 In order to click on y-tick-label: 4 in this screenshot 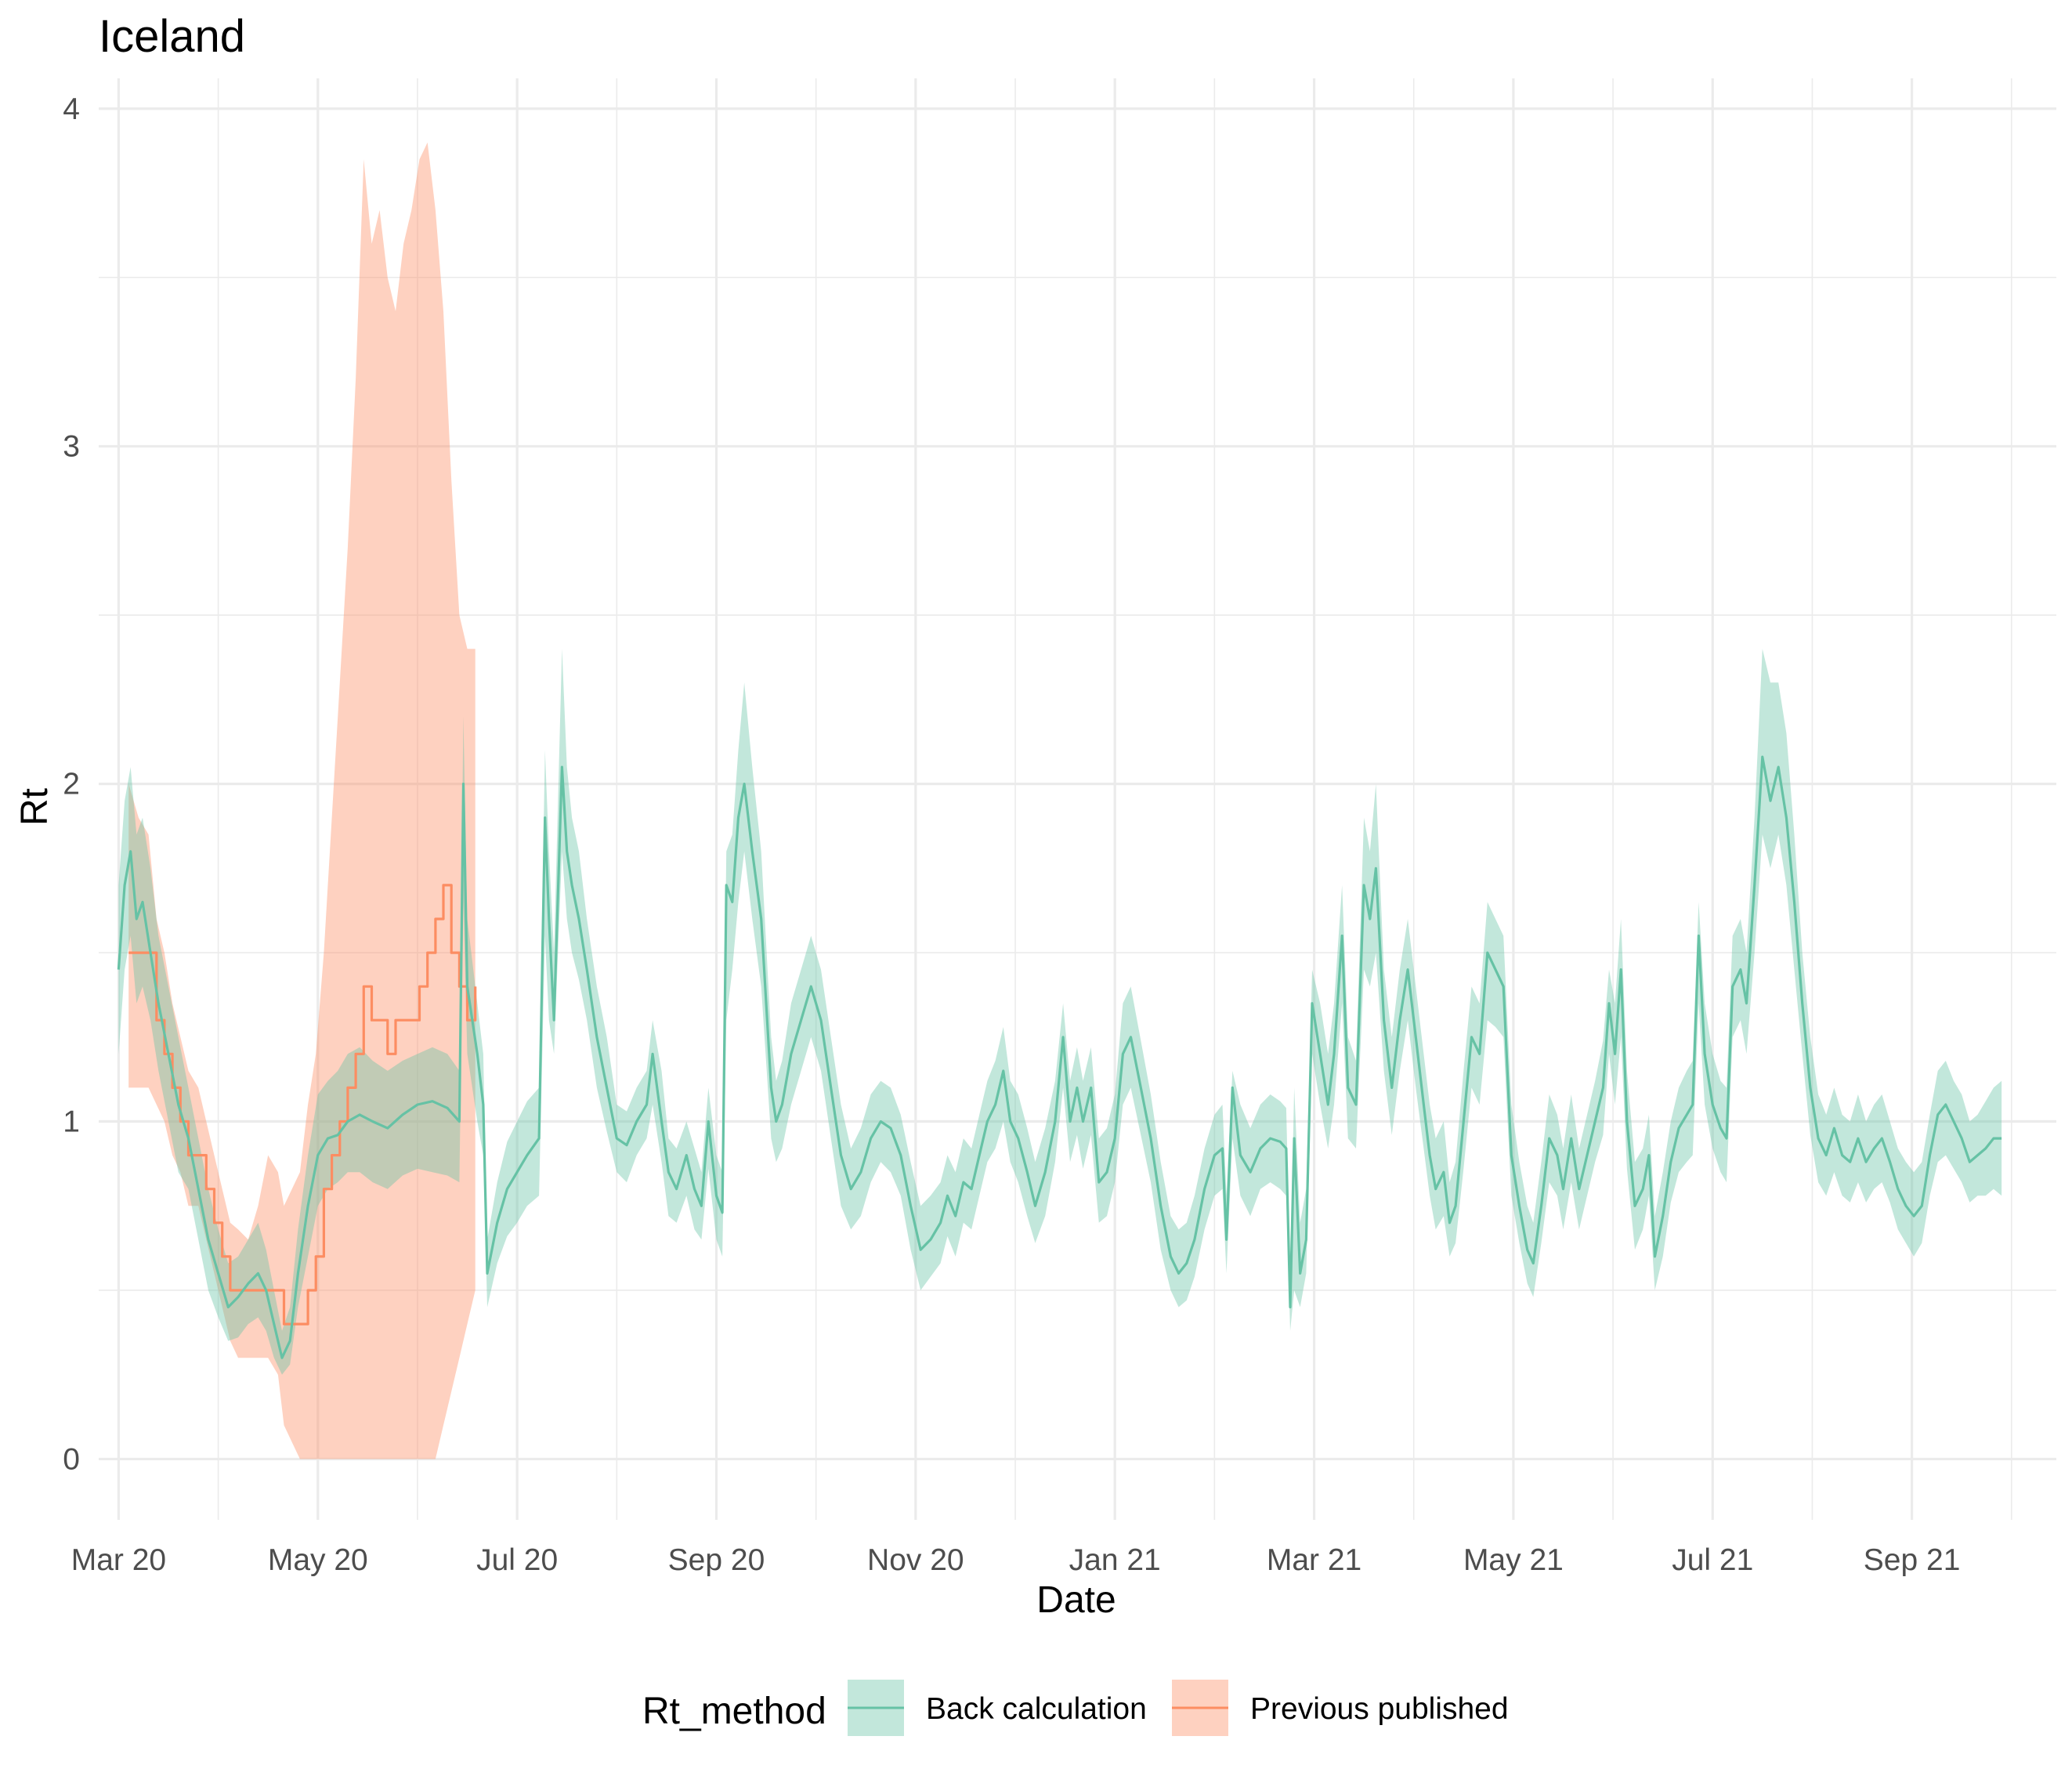, I will do `click(71, 109)`.